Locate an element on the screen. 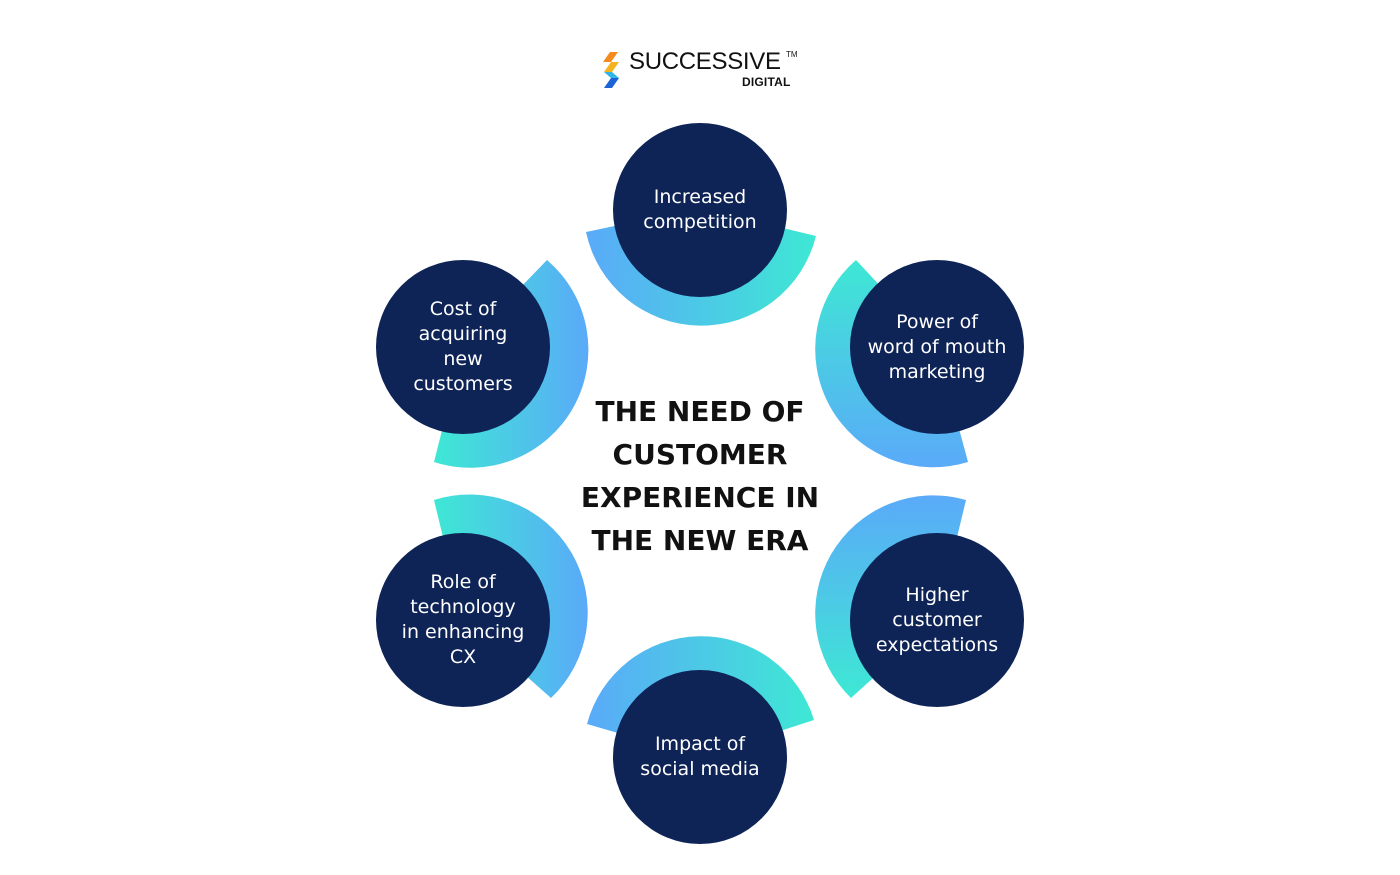 This screenshot has height=875, width=1400. node-label: Role of technology in enhancing CX is located at coordinates (463, 619).